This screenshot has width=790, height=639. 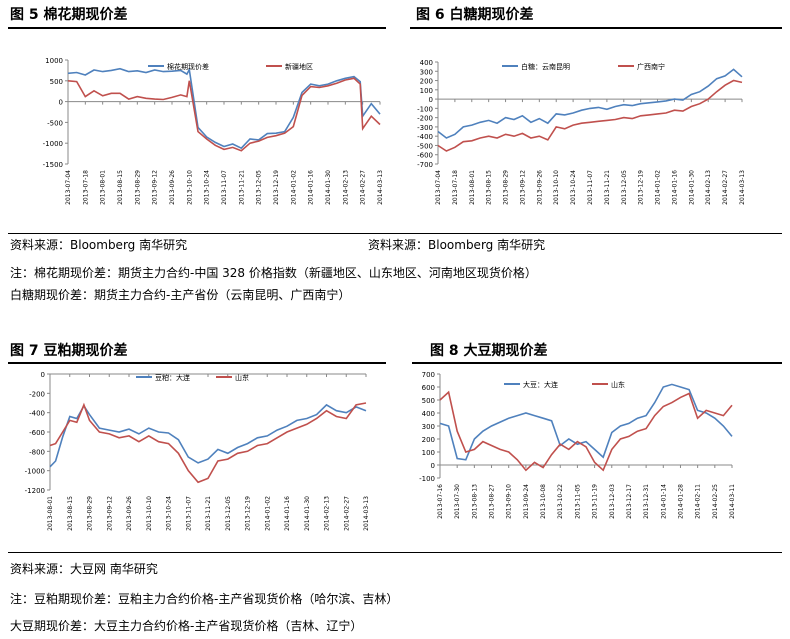 What do you see at coordinates (586, 422) in the screenshot?
I see `soybean-series-1-line` at bounding box center [586, 422].